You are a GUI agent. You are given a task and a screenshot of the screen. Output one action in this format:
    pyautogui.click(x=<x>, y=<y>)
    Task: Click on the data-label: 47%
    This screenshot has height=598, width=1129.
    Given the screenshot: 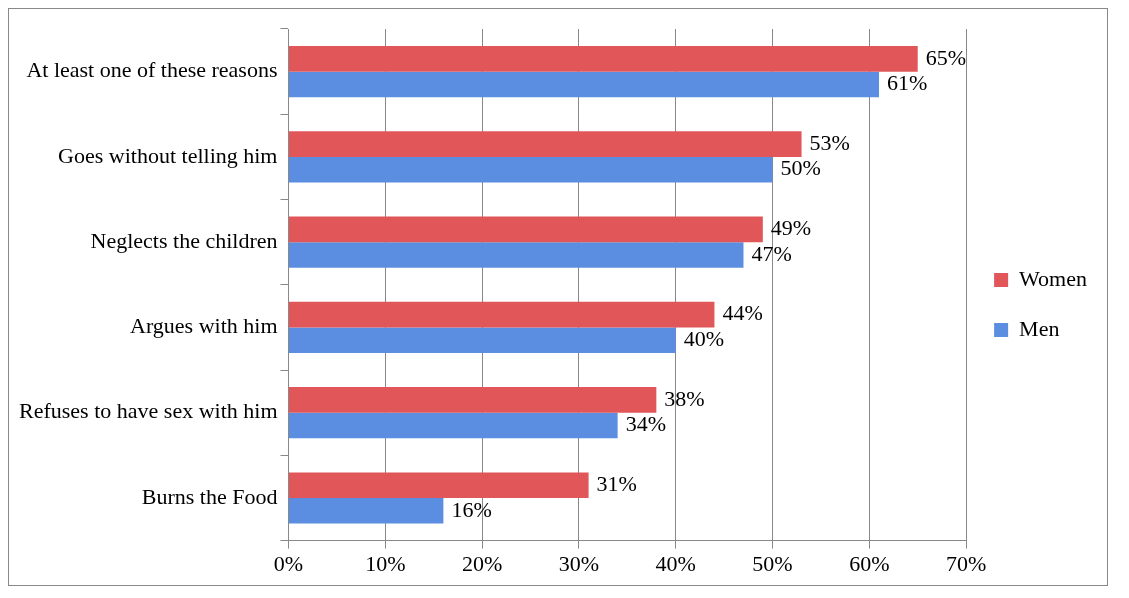 What is the action you would take?
    pyautogui.click(x=771, y=253)
    